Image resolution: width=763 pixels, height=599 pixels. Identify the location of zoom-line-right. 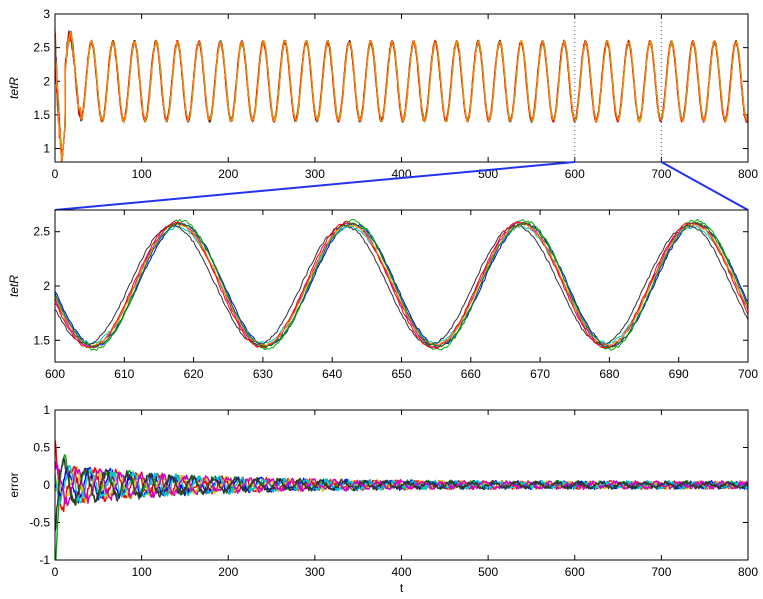
(704, 186).